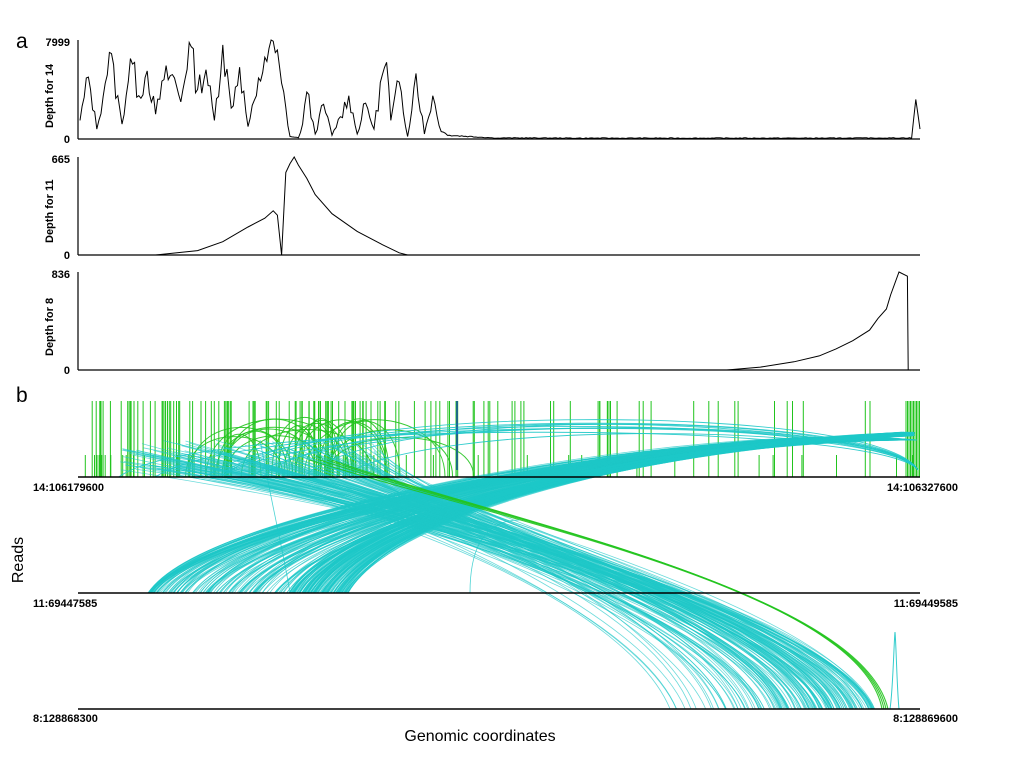 The image size is (1024, 768). I want to click on depth-chart-14-ylabel: Depth for 14, so click(50, 95).